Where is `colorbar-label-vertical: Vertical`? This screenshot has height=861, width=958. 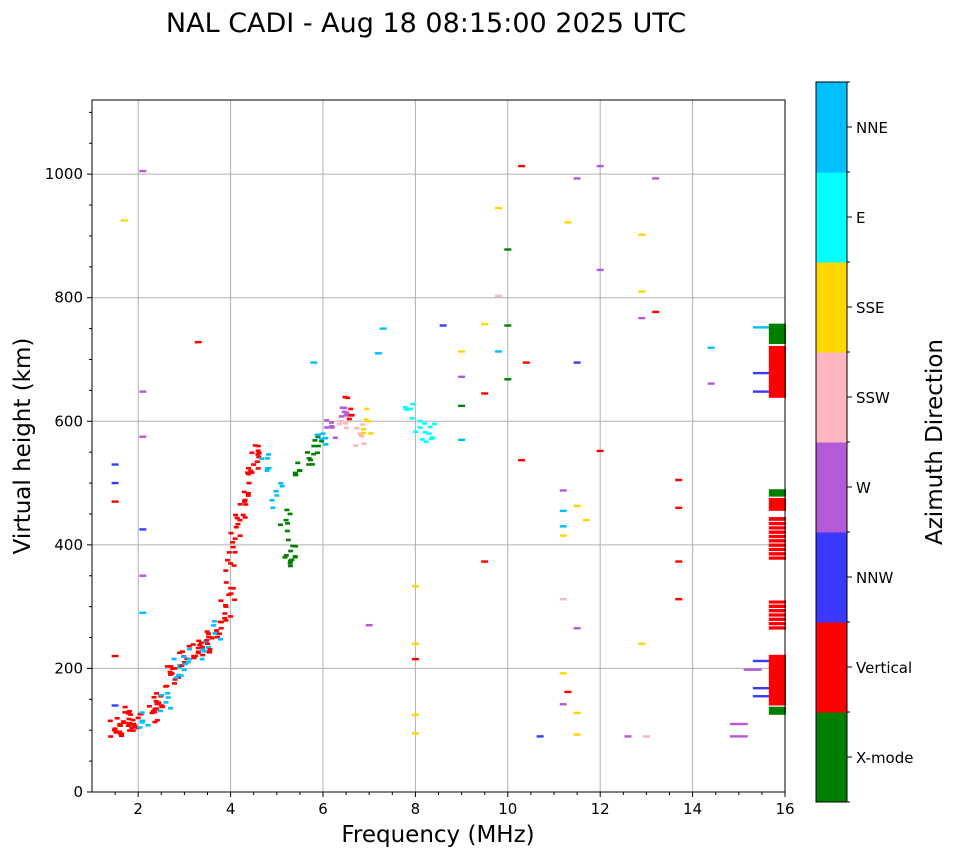 colorbar-label-vertical: Vertical is located at coordinates (884, 668).